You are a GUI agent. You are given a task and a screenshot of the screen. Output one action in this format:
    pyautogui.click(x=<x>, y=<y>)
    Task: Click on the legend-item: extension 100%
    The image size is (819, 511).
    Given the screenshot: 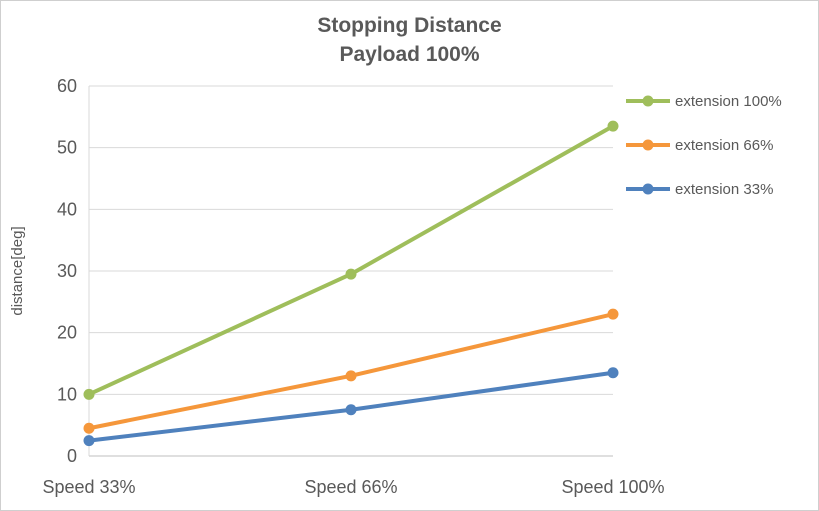 What is the action you would take?
    pyautogui.click(x=720, y=101)
    